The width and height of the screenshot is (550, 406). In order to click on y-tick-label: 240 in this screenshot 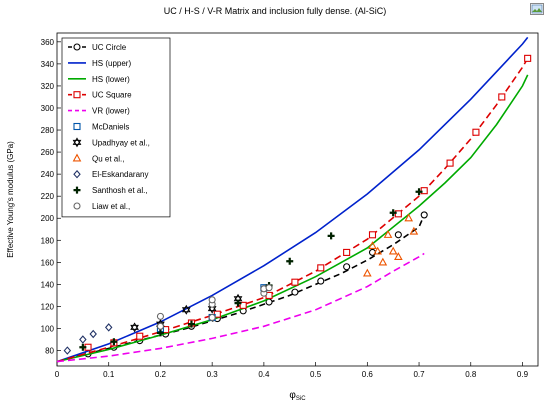, I will do `click(48, 174)`.